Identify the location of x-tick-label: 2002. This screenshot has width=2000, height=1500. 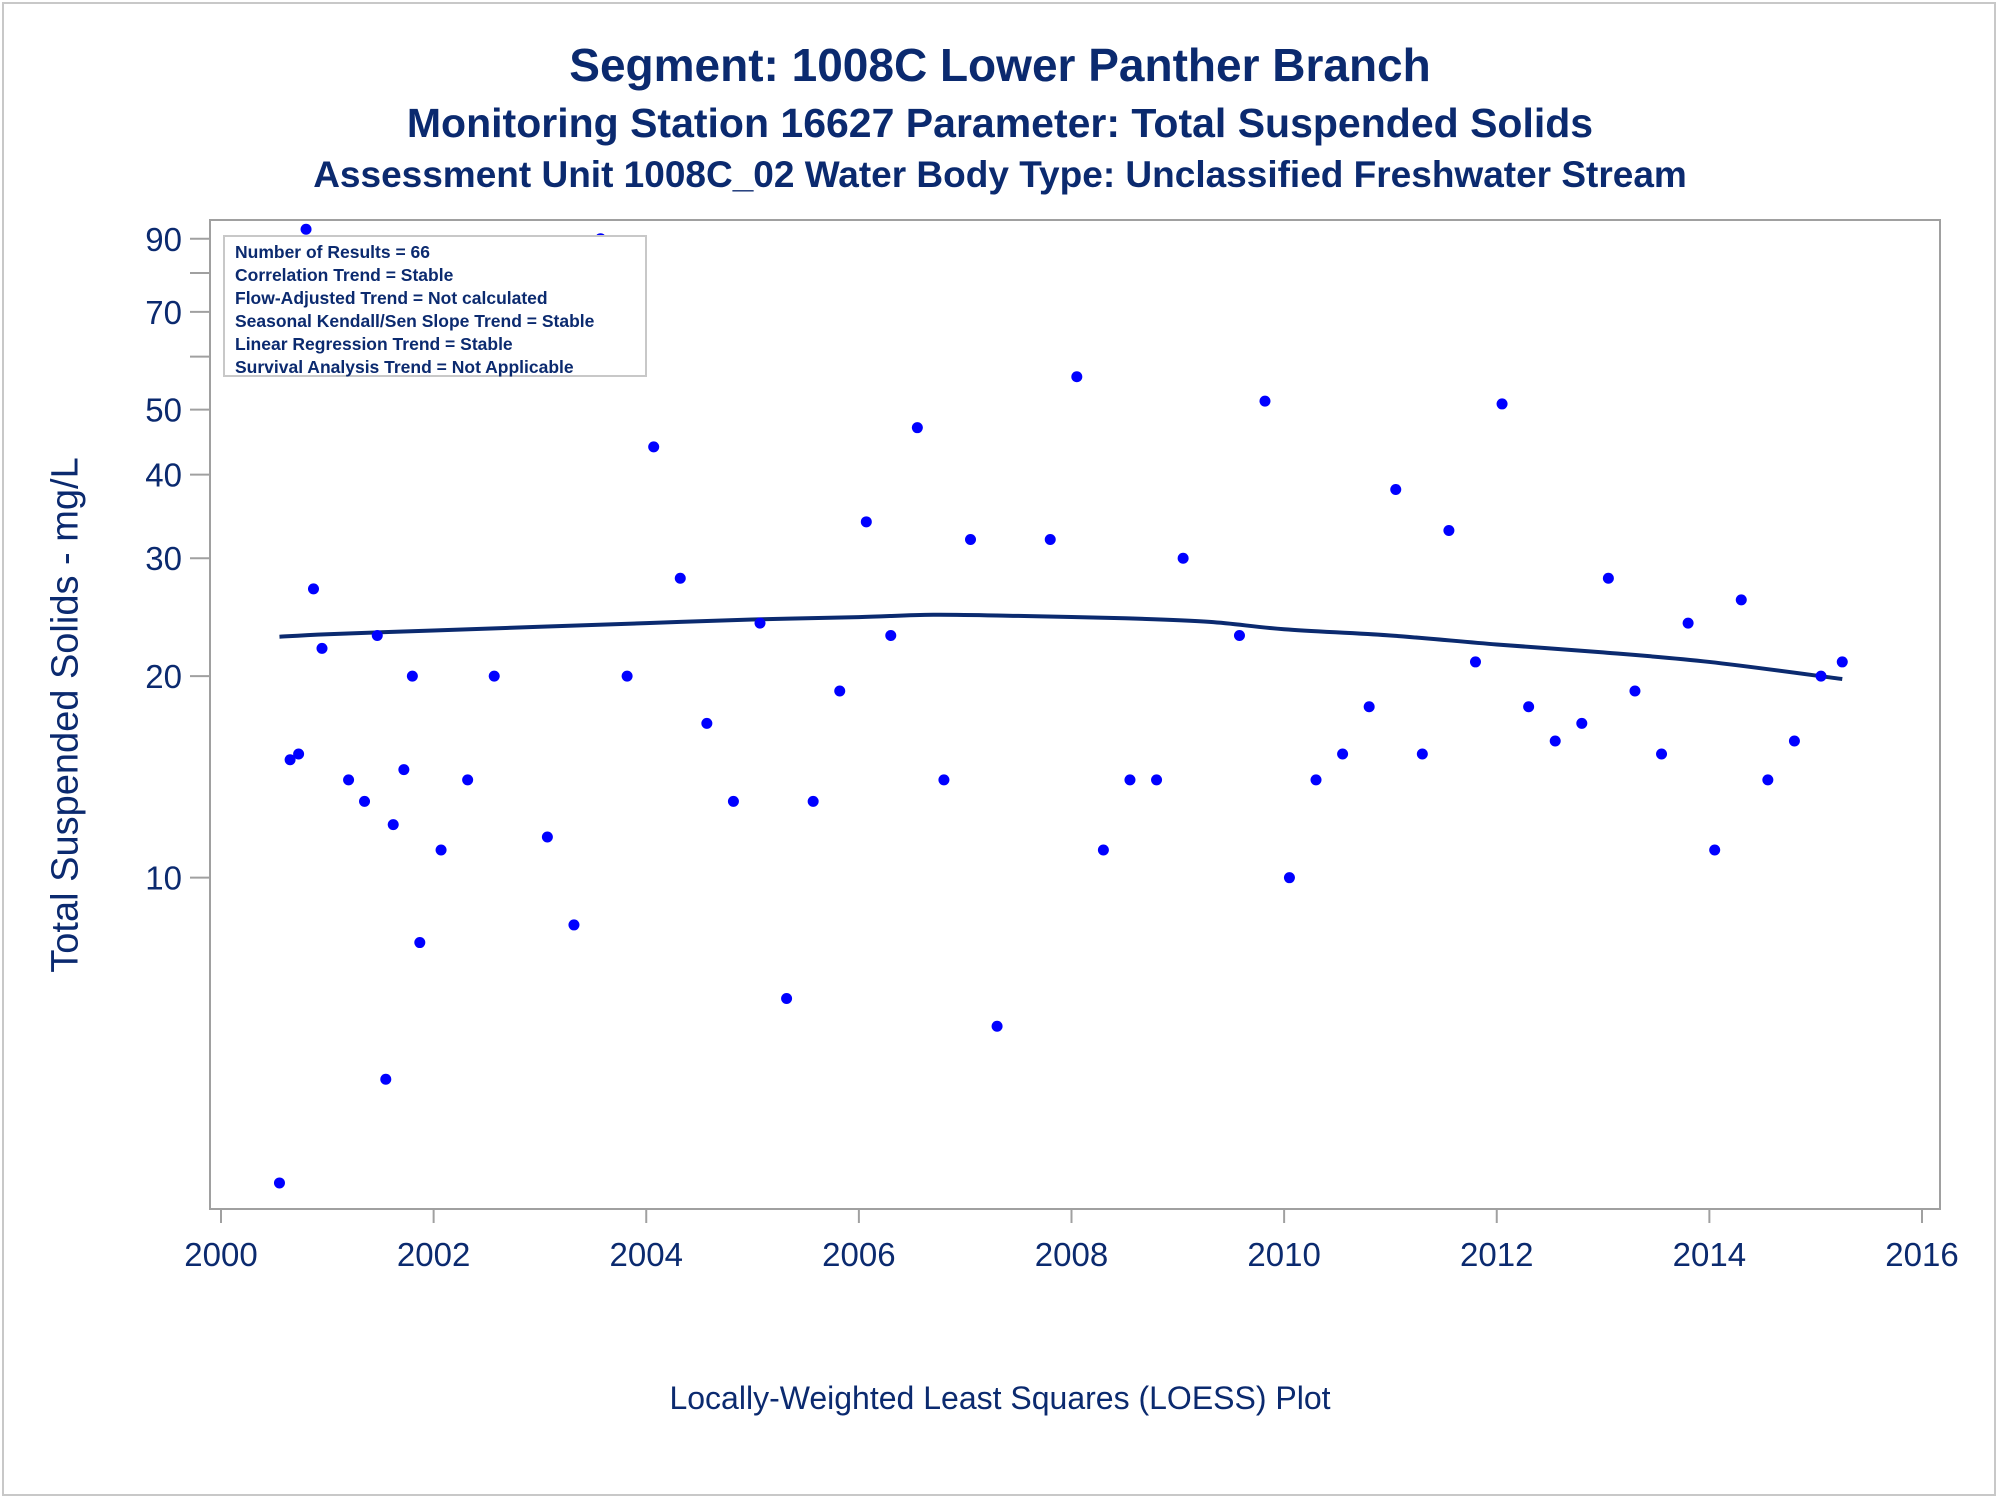
(433, 1254).